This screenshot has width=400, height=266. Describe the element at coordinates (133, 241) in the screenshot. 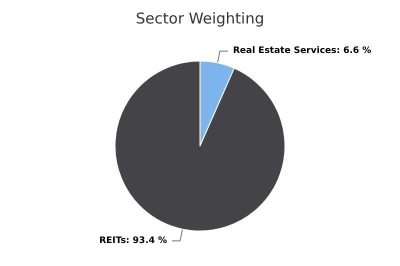

I see `slice-label: REITs: 93.4 %` at that location.